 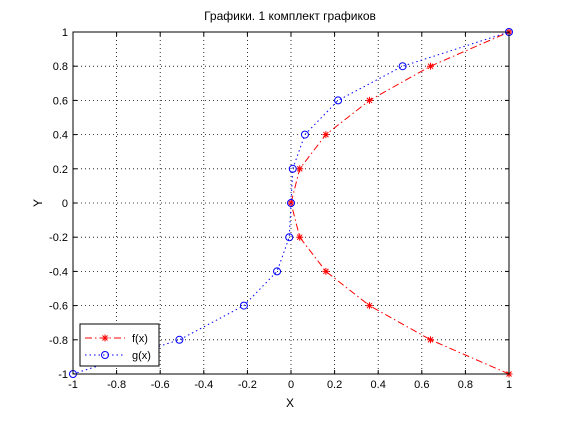 What do you see at coordinates (290, 16) in the screenshot?
I see `chart-title: Графики. 1 комплект графиков` at bounding box center [290, 16].